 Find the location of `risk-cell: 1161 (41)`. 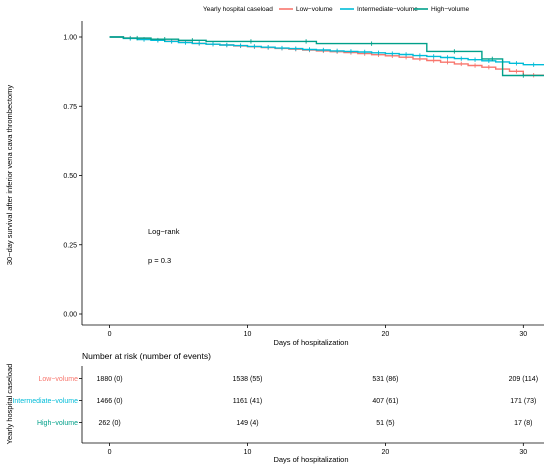

risk-cell: 1161 (41) is located at coordinates (247, 401).